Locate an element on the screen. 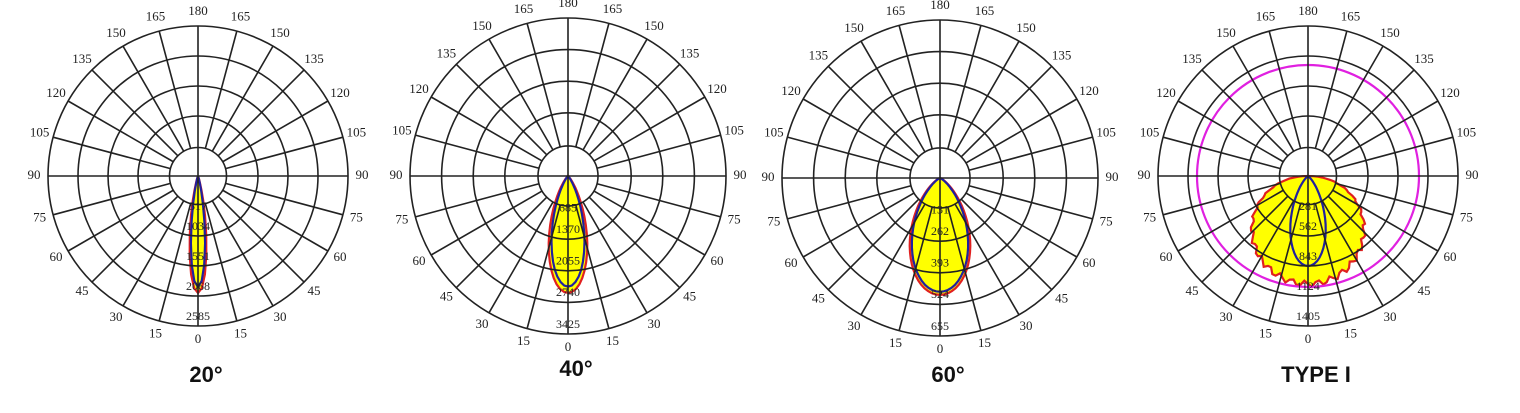 The image size is (1520, 413). ring-label: 2068 is located at coordinates (198, 286).